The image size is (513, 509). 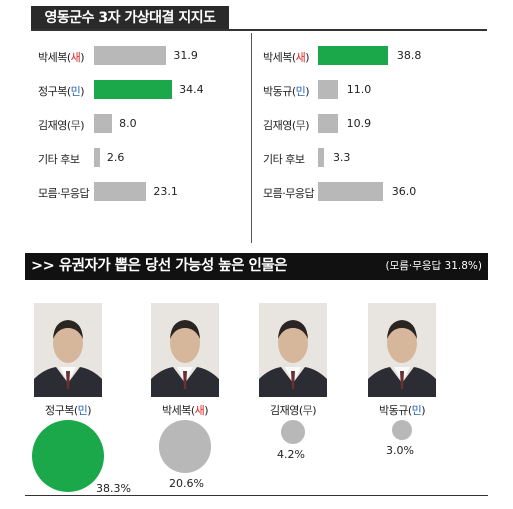 I want to click on candidate-label: 박동규(민), so click(x=402, y=410).